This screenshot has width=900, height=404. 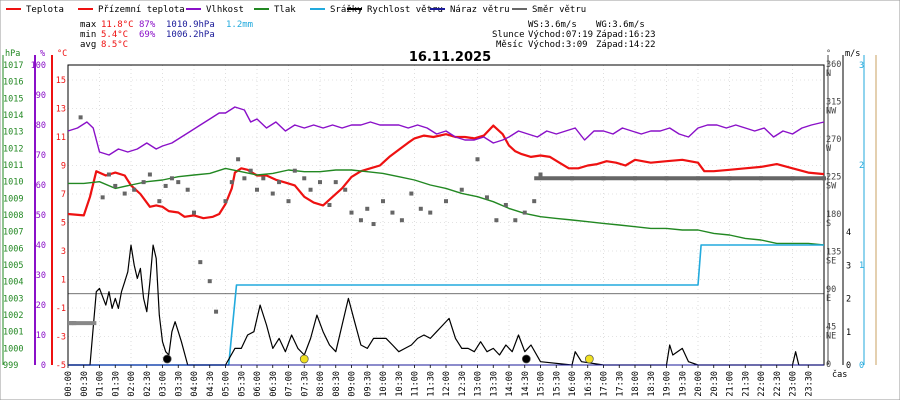 What do you see at coordinates (41, 96) in the screenshot?
I see `humidity-tick: 90` at bounding box center [41, 96].